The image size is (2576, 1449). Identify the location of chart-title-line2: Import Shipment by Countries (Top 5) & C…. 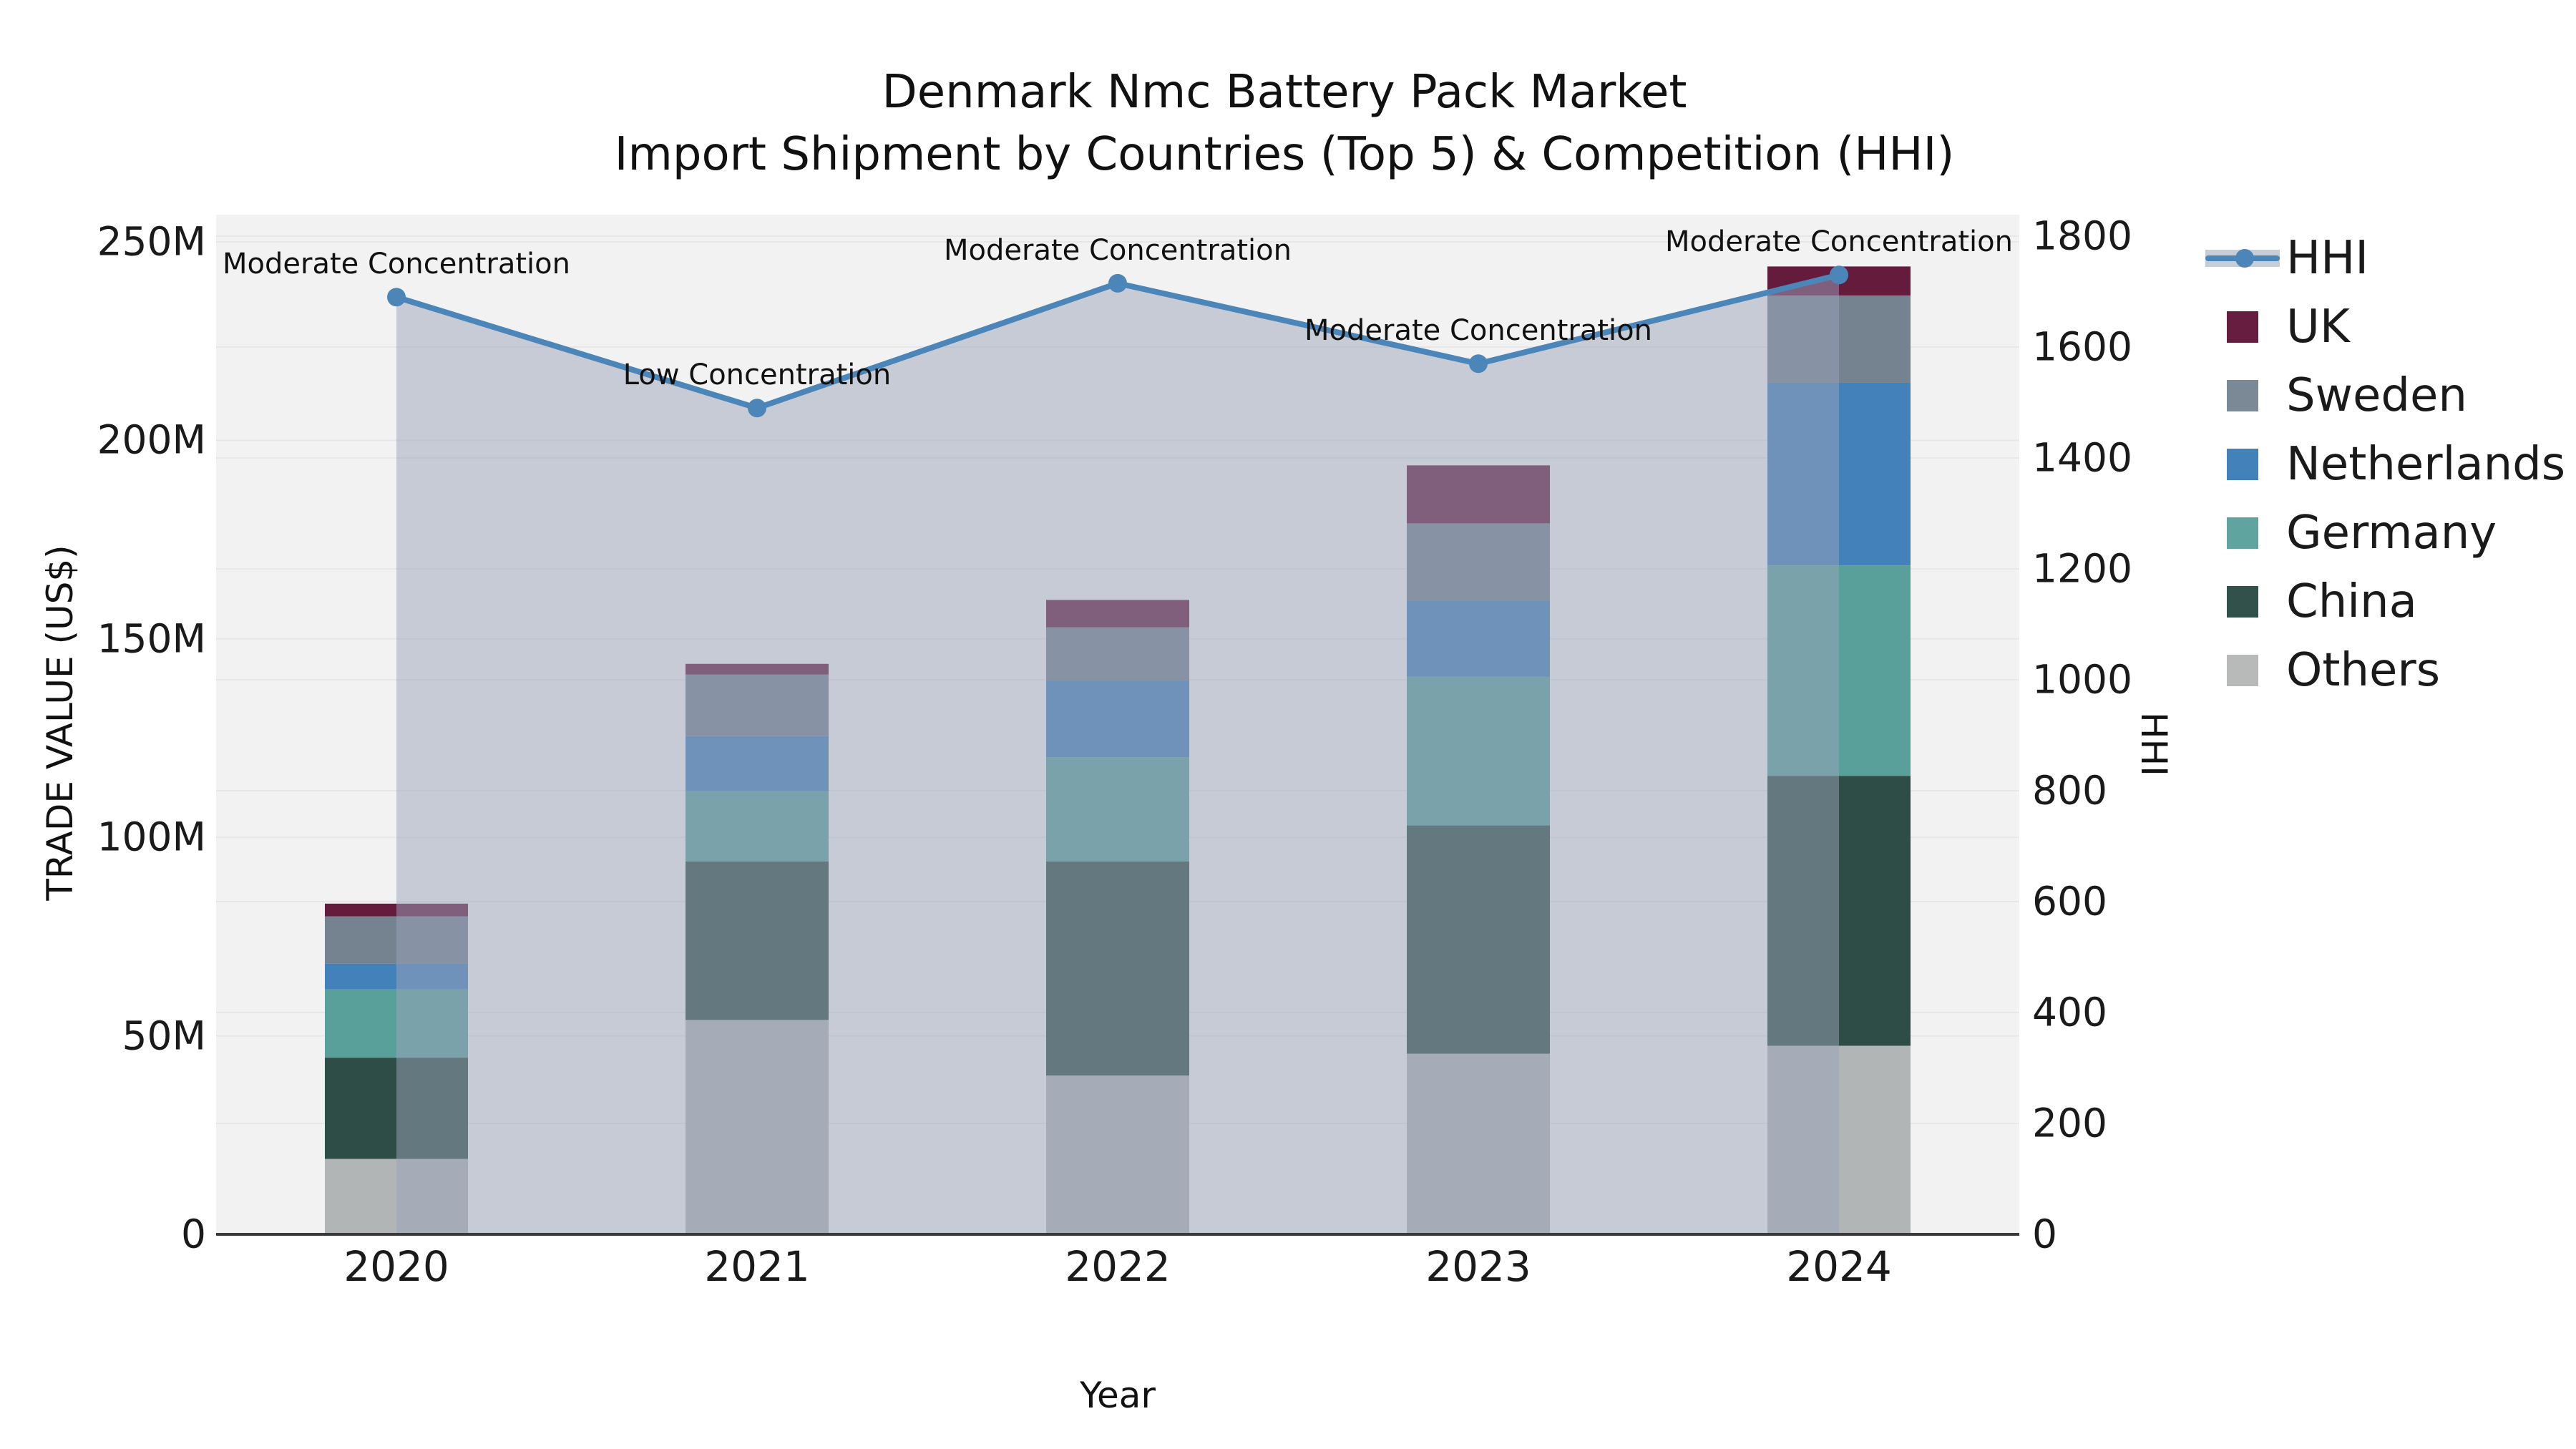
(1284, 154).